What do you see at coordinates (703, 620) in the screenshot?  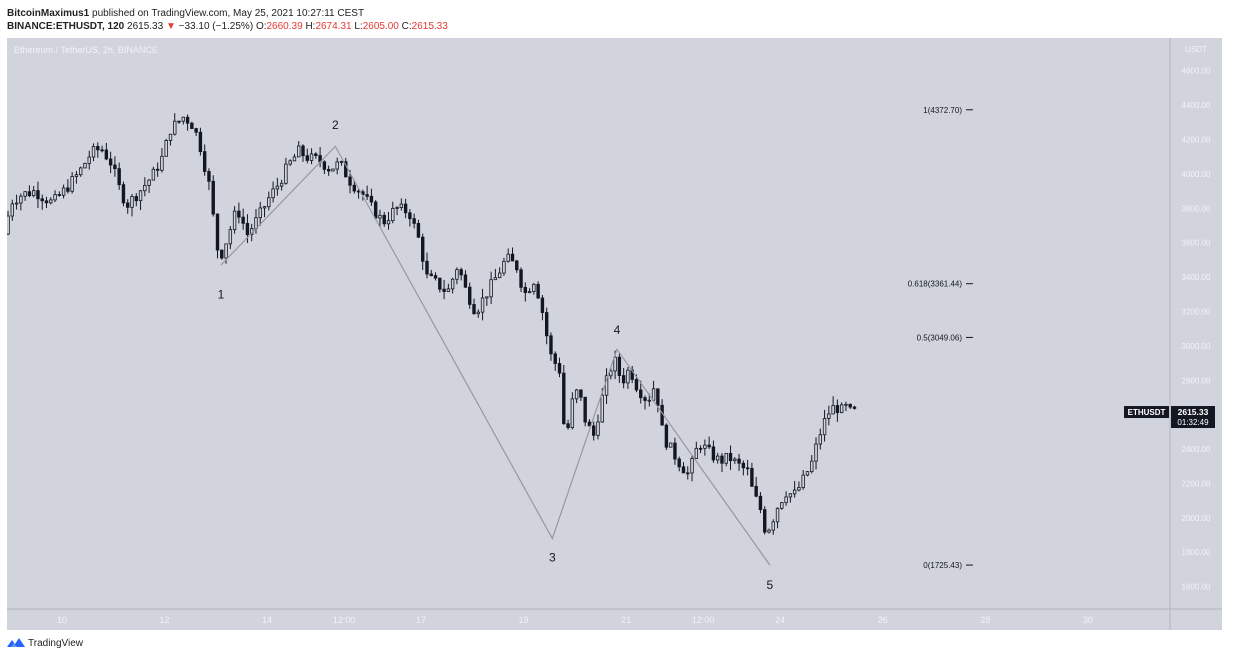 I see `x-tick-label: 12:00` at bounding box center [703, 620].